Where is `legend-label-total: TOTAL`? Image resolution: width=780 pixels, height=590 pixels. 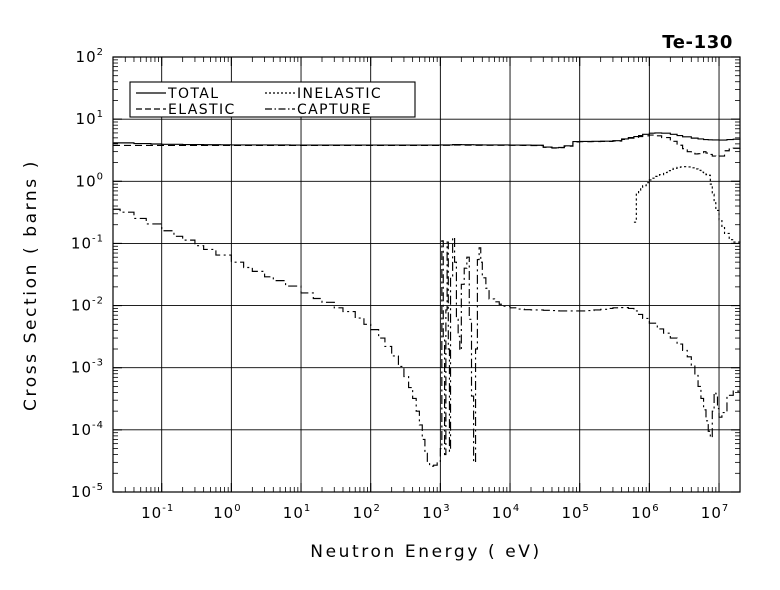
legend-label-total: TOTAL is located at coordinates (193, 94).